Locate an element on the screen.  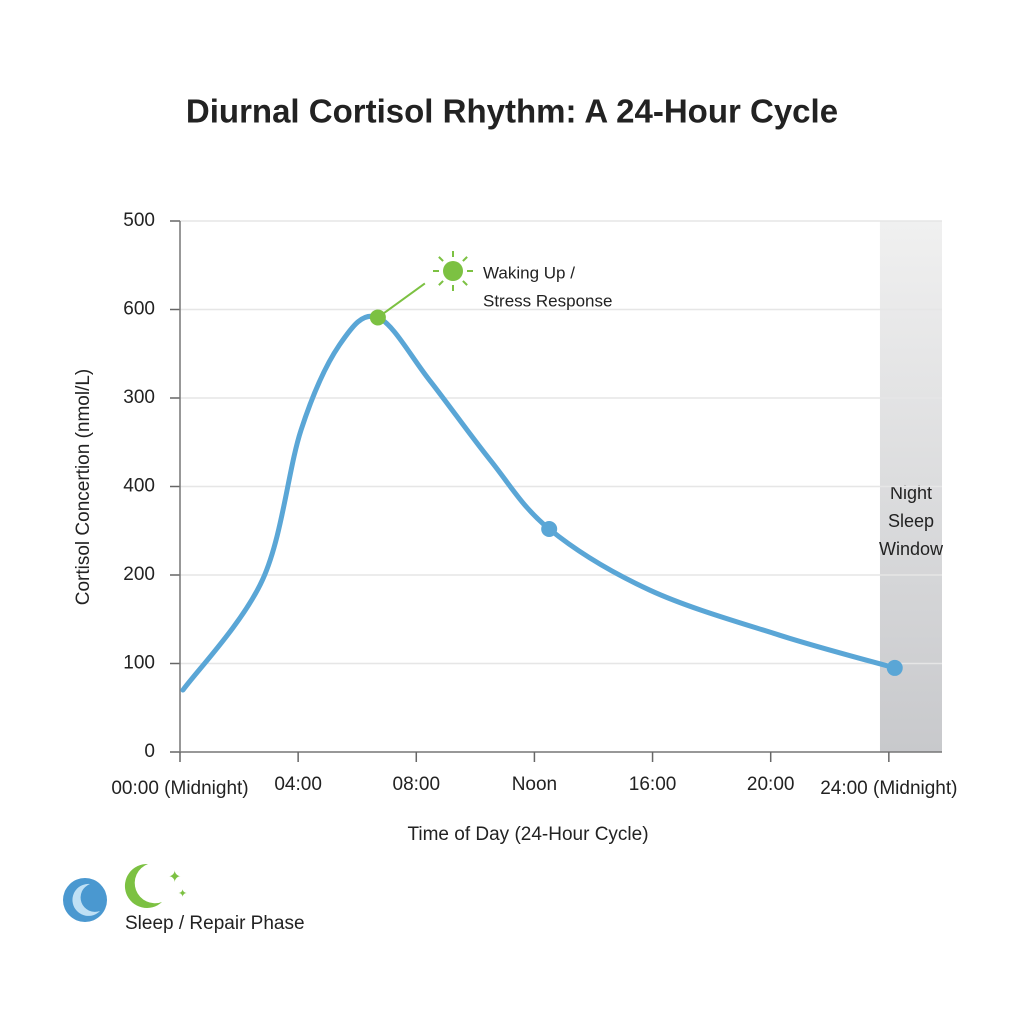
legend-text: Sleep / Repair Phase is located at coordinates (215, 923).